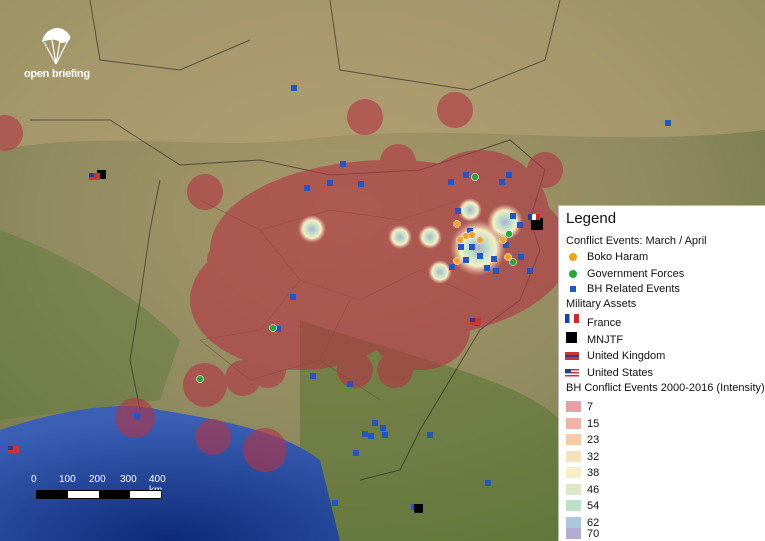 This screenshot has height=541, width=765. What do you see at coordinates (636, 241) in the screenshot?
I see `conflict-events-heading: Conflict Events: March / April` at bounding box center [636, 241].